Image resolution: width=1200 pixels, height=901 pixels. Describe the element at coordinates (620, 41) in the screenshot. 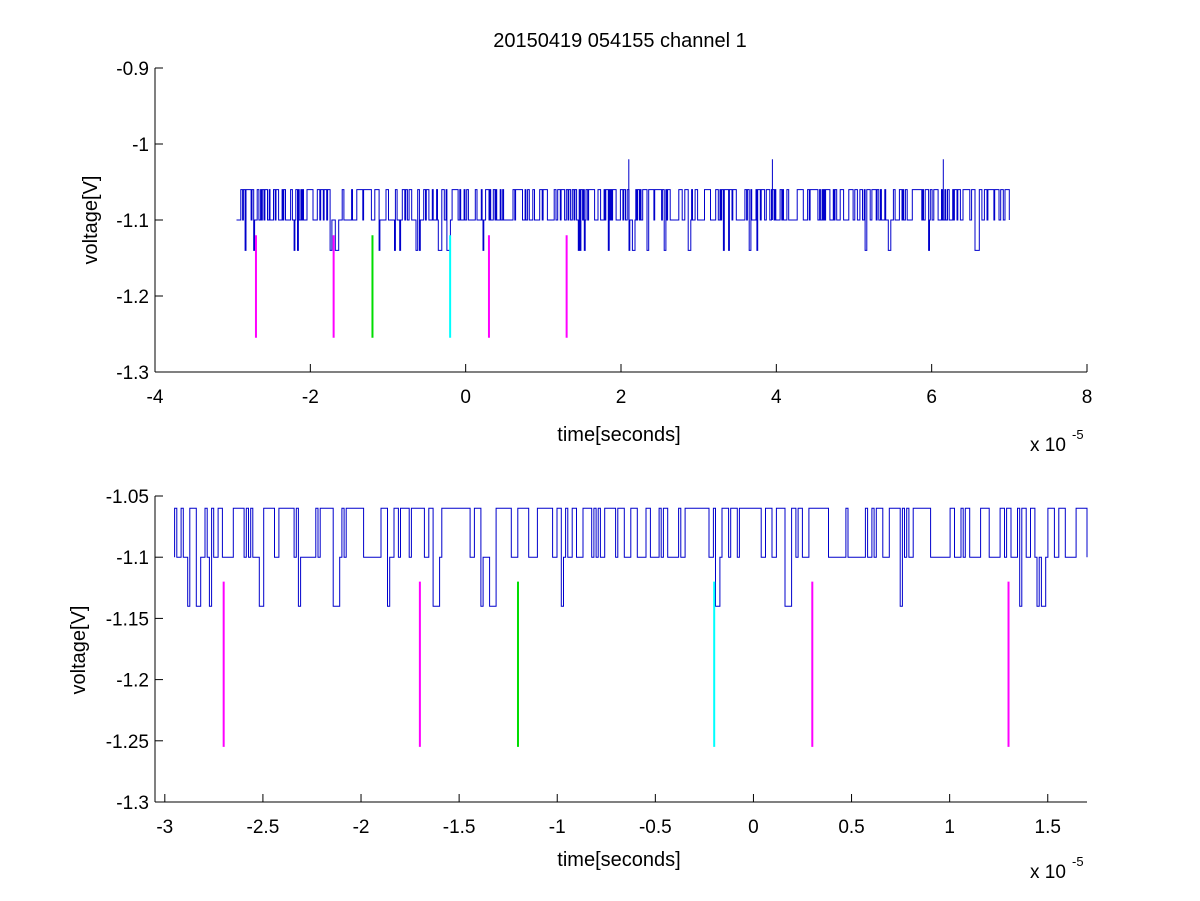

I see `chart-title: 20150419 054155 channel 1` at that location.